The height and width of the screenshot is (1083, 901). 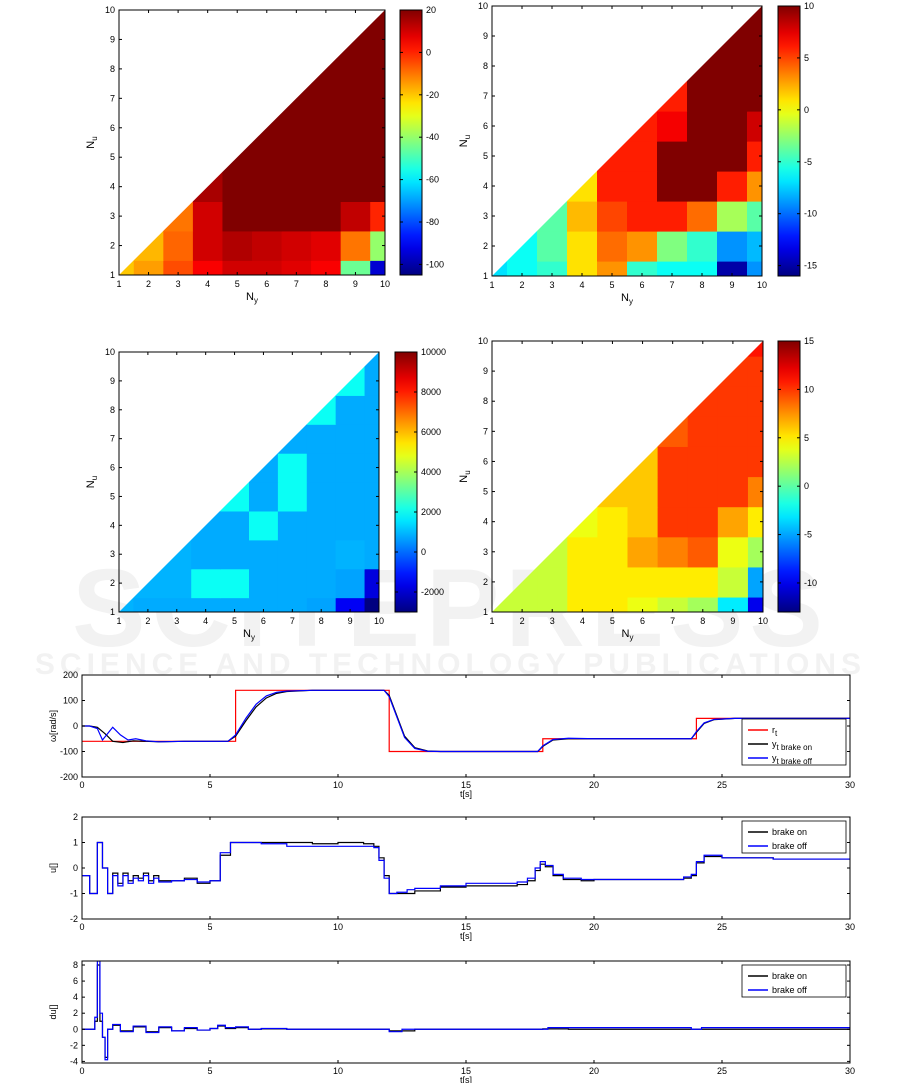 I want to click on x-tick-label: 15, so click(x=466, y=785).